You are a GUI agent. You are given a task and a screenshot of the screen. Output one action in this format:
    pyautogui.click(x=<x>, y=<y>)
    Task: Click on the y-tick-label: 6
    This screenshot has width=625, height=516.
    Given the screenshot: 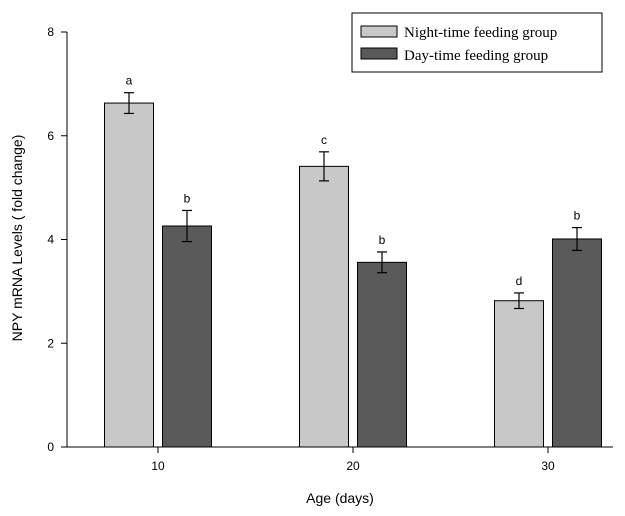 What is the action you would take?
    pyautogui.click(x=50, y=136)
    